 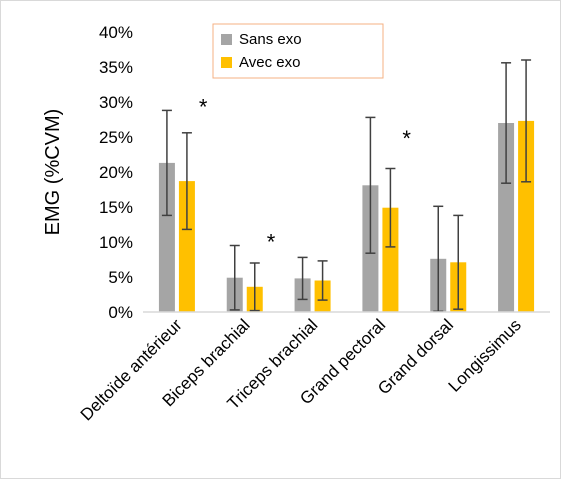 What do you see at coordinates (116, 242) in the screenshot?
I see `y-tick-label: 10%` at bounding box center [116, 242].